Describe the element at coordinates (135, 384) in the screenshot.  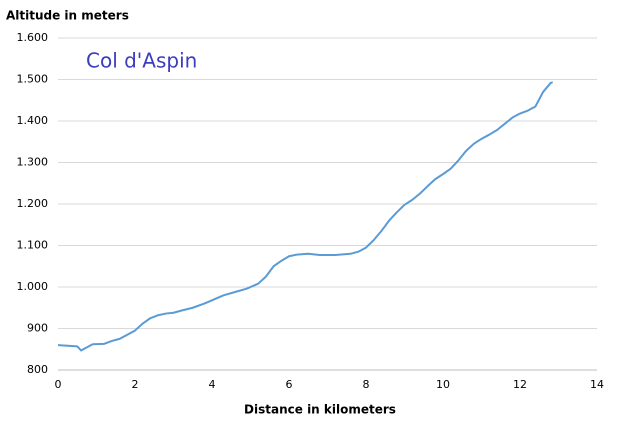
I see `x-tick-label: 2` at that location.